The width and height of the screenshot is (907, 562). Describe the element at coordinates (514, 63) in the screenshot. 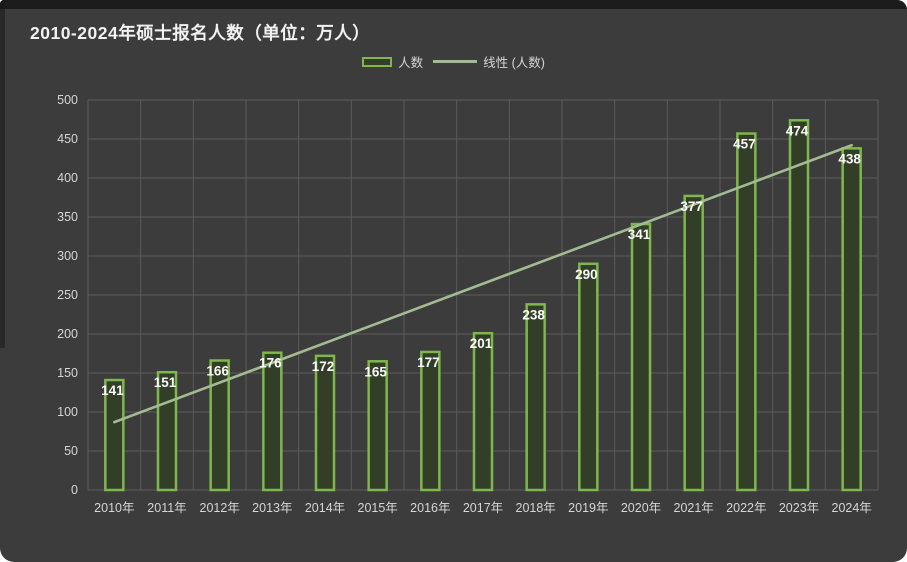

I see `legend-label-trend-series: 线性 (人数)` at that location.